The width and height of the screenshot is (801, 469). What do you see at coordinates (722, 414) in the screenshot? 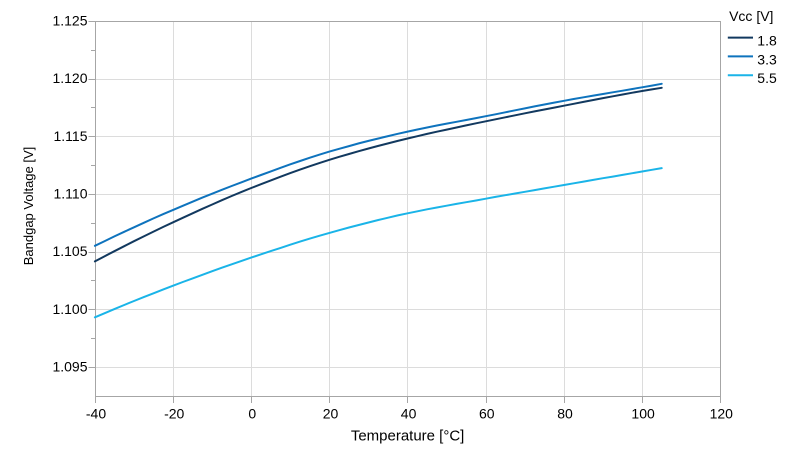
I see `svg-text: 120` at bounding box center [722, 414].